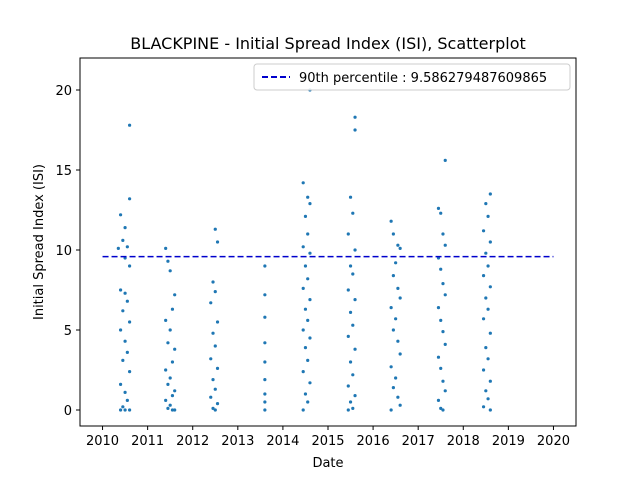 This screenshot has width=640, height=480. I want to click on legend-entry-label: 90th percentile : 9.586279487609865, so click(423, 78).